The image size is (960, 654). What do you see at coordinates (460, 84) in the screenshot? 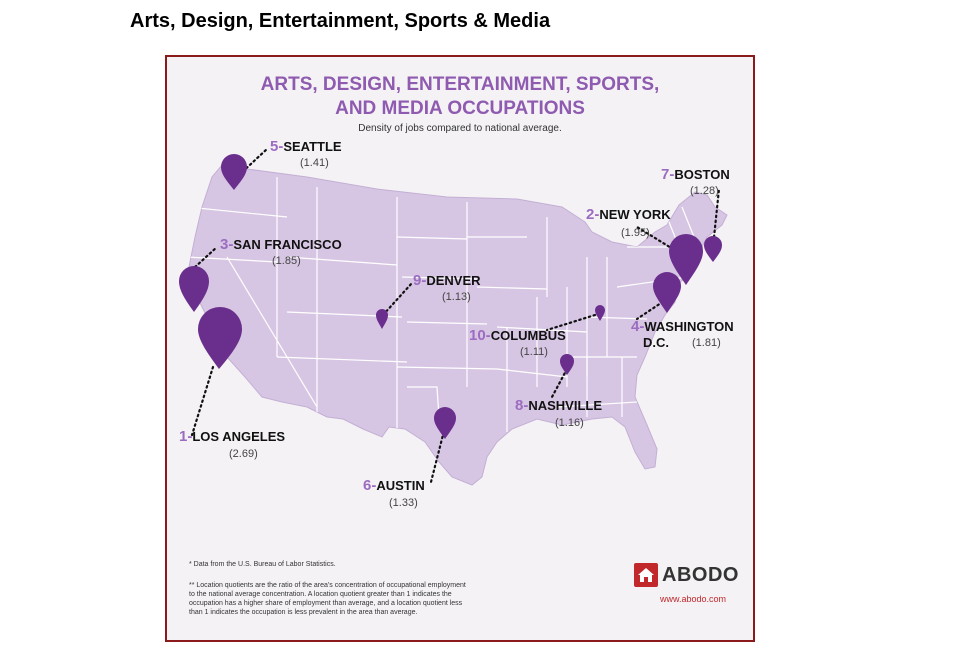
I see `infographic-title-line1: ARTS, DESIGN, ENTERTAINMENT, SPORTS,` at bounding box center [460, 84].